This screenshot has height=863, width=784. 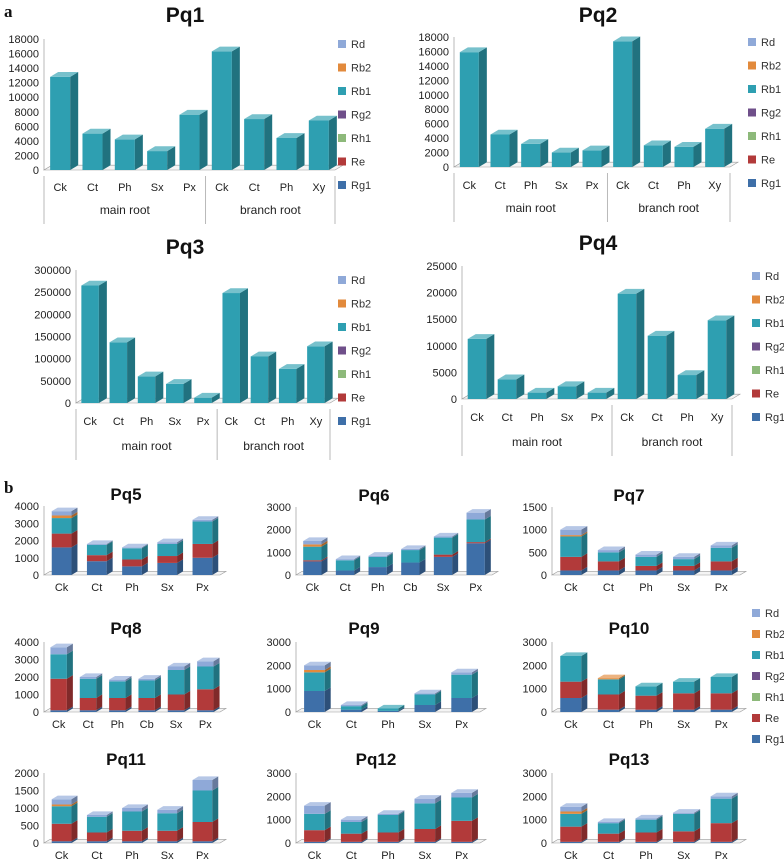 I want to click on pq13-chart: Pq13 0 1000 2000 3000 Ck Ct Ph Sx Px, so click(x=635, y=806).